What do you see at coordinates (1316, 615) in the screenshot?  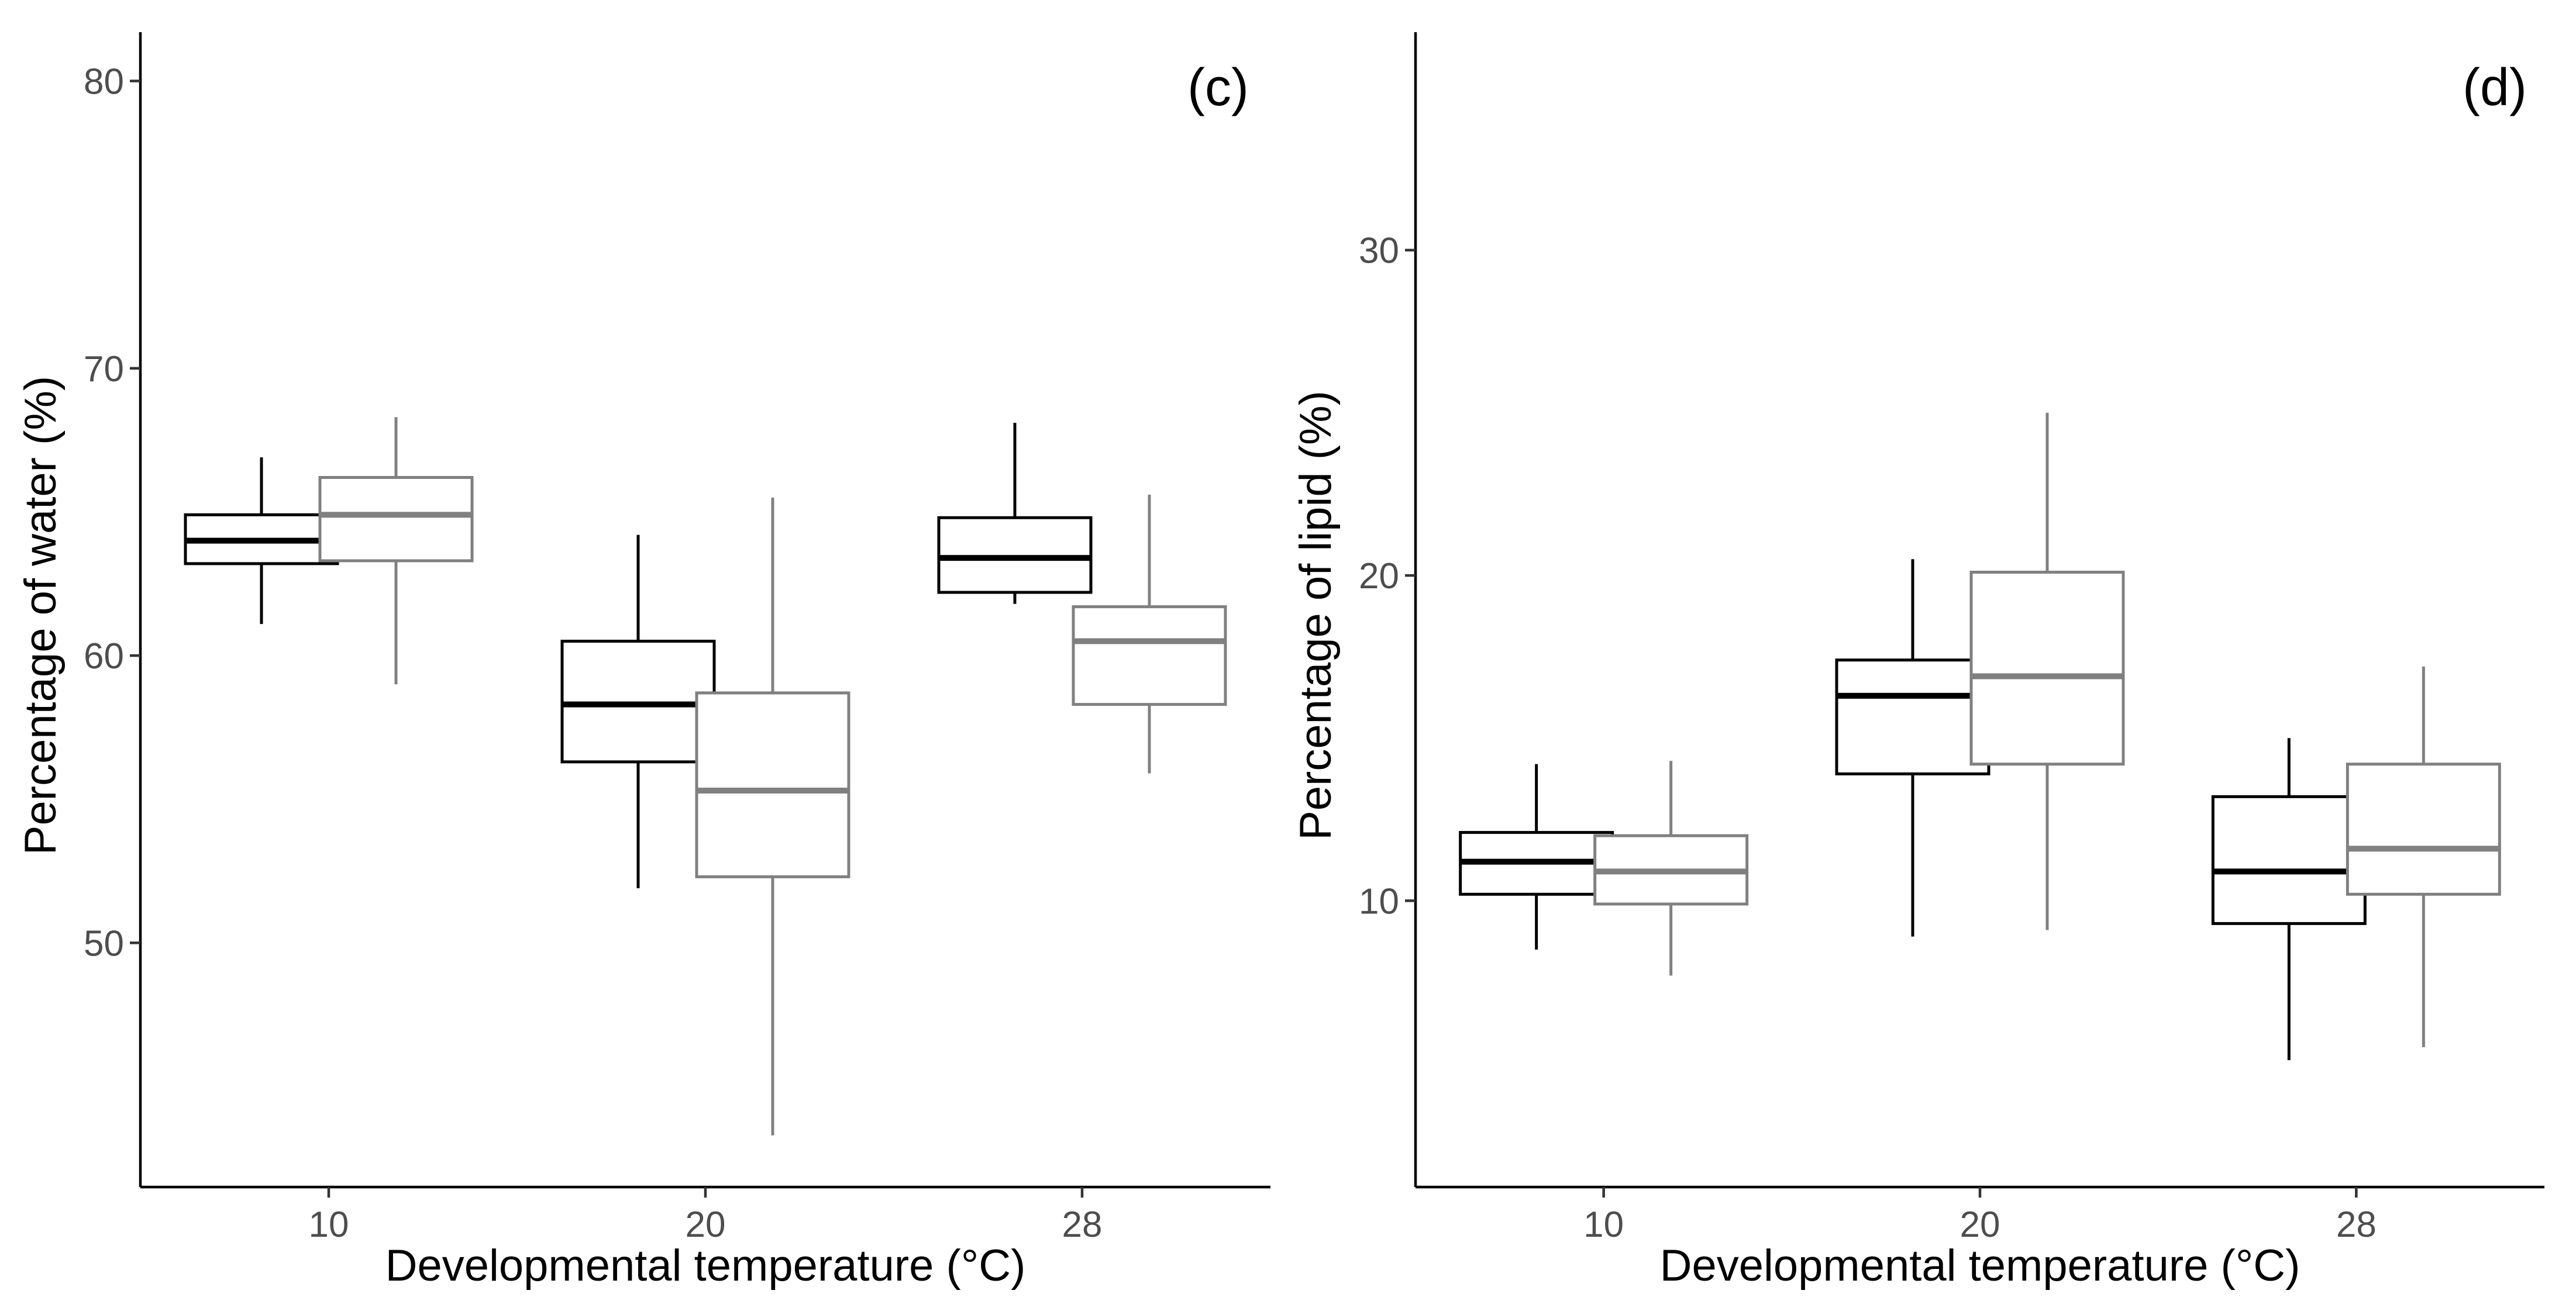 I see `y-axis-title: Percentage of lipid (%)` at bounding box center [1316, 615].